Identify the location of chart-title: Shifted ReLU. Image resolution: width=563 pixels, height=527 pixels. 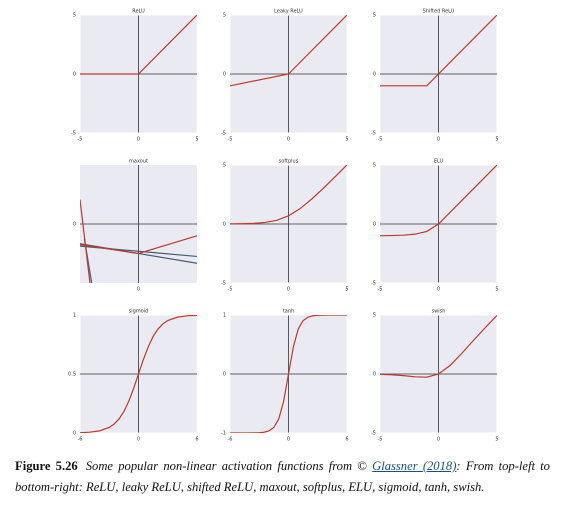
(439, 12).